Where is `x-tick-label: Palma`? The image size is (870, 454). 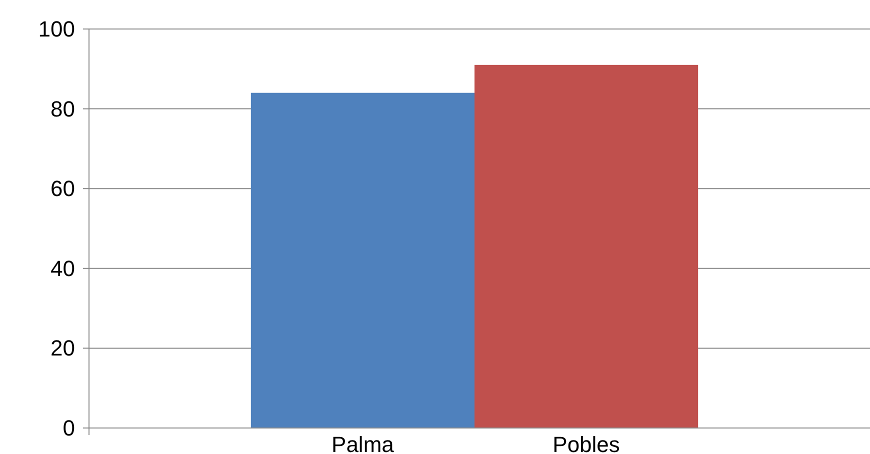
x-tick-label: Palma is located at coordinates (363, 443).